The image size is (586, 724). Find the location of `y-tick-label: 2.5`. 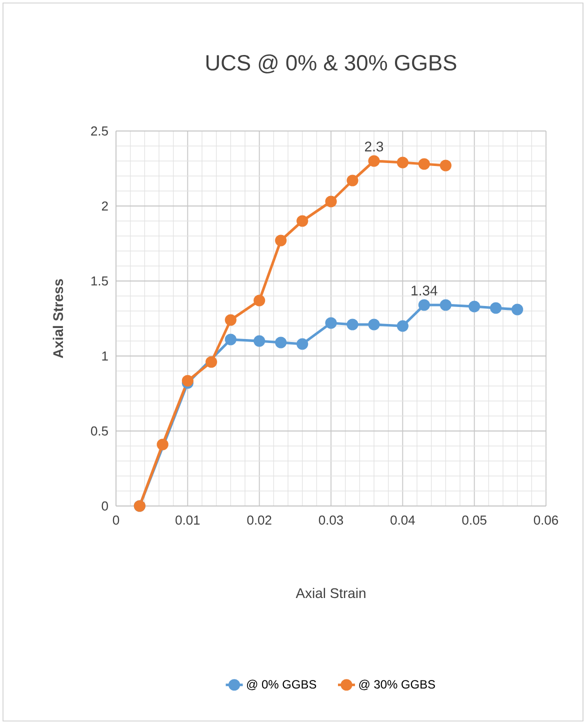

y-tick-label: 2.5 is located at coordinates (99, 131).